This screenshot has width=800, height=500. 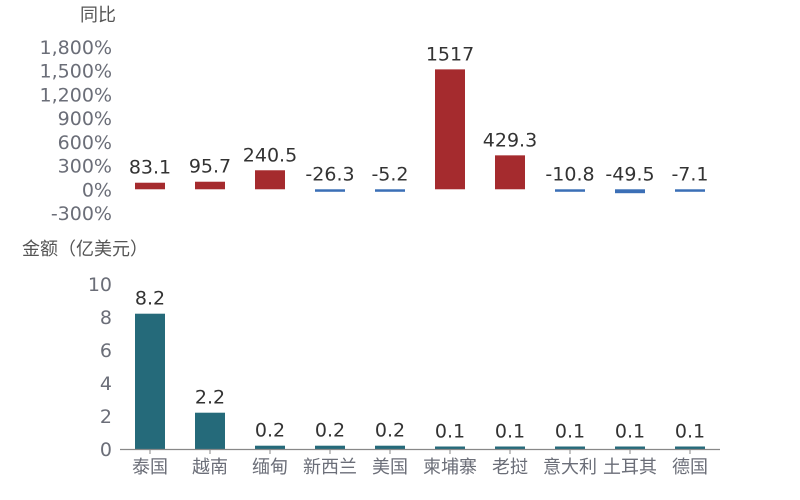 What do you see at coordinates (106, 384) in the screenshot?
I see `y-tick-label: 4` at bounding box center [106, 384].